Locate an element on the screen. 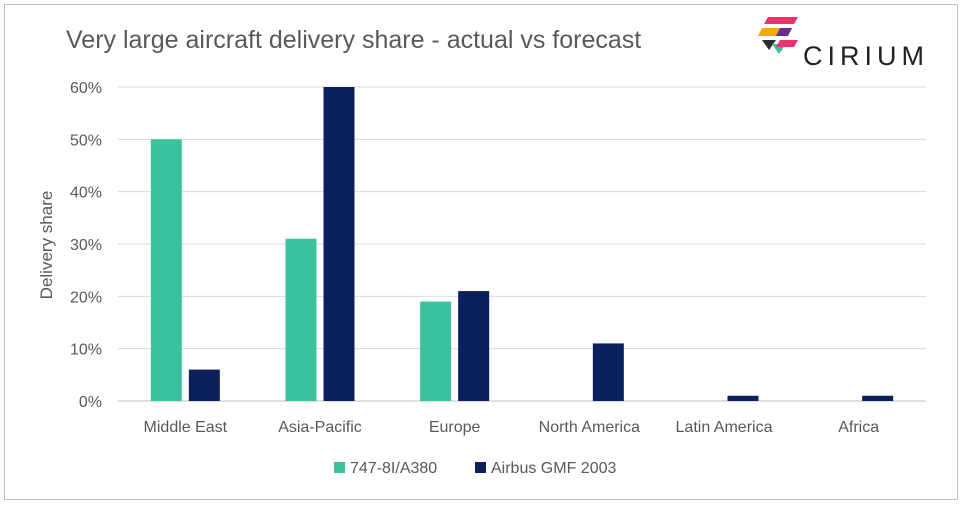 The width and height of the screenshot is (964, 505). legend-label: Airbus GMF 2003 is located at coordinates (553, 468).